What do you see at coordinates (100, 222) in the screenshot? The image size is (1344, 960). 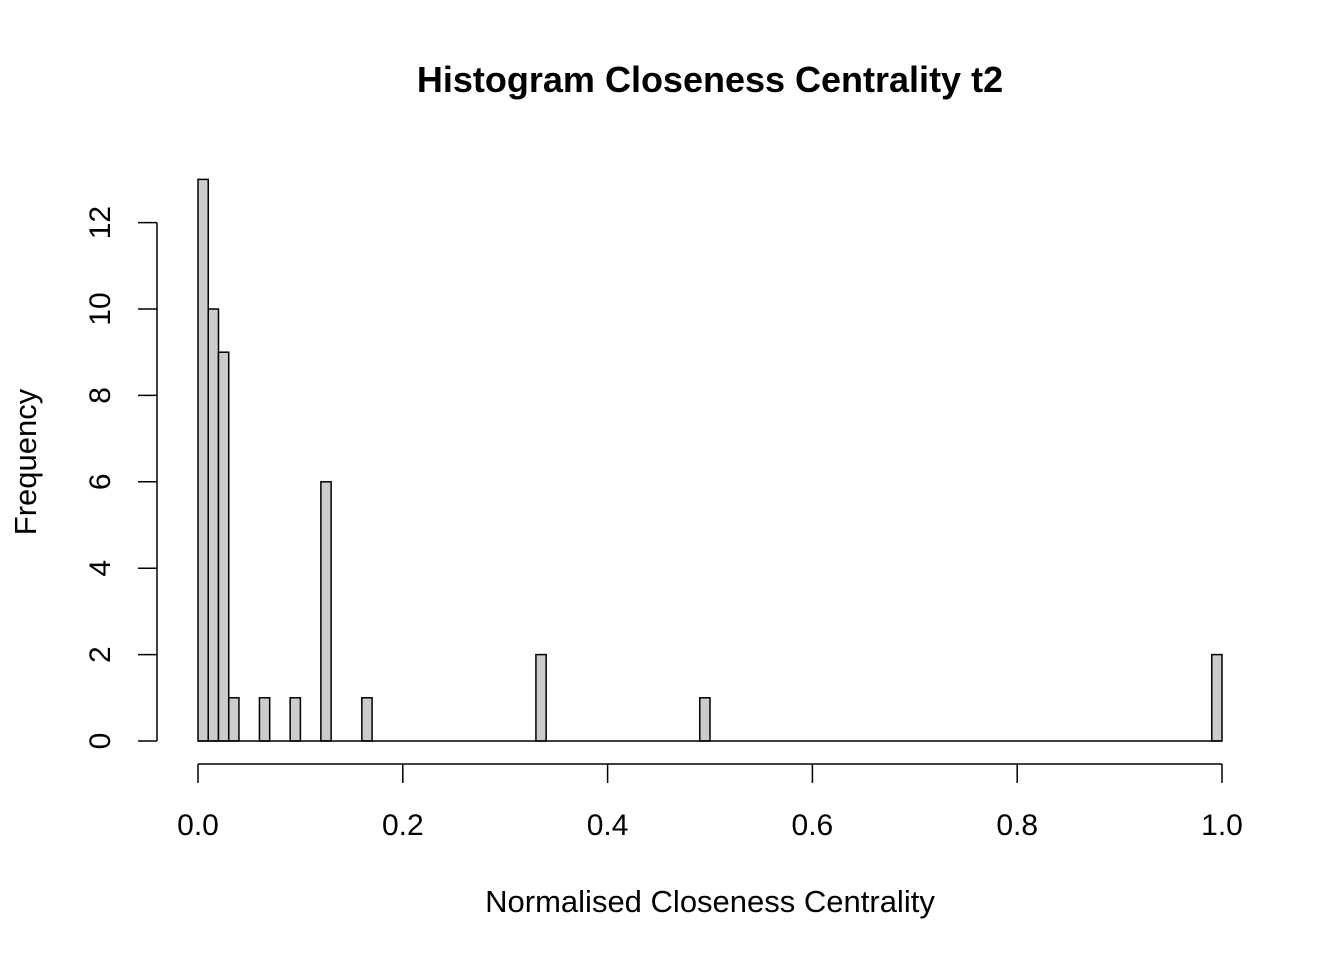 I see `y-tick-label: 12` at bounding box center [100, 222].